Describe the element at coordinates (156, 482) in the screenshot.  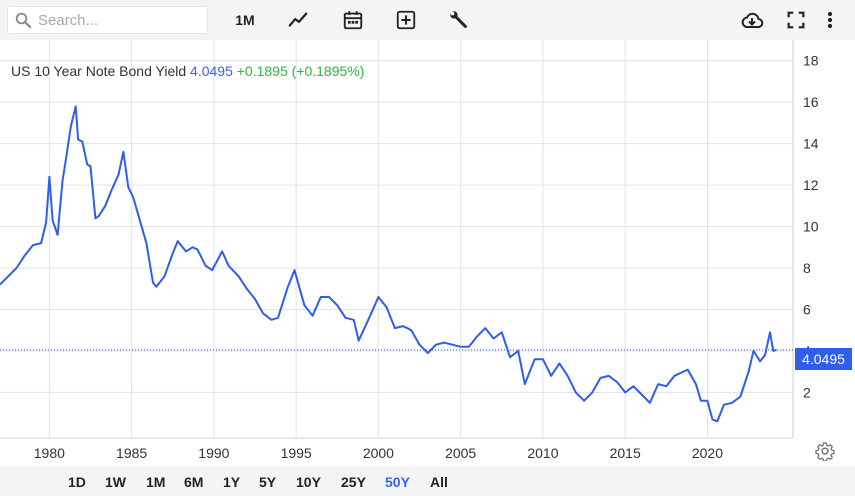
I see `range-button-1m: 1M` at that location.